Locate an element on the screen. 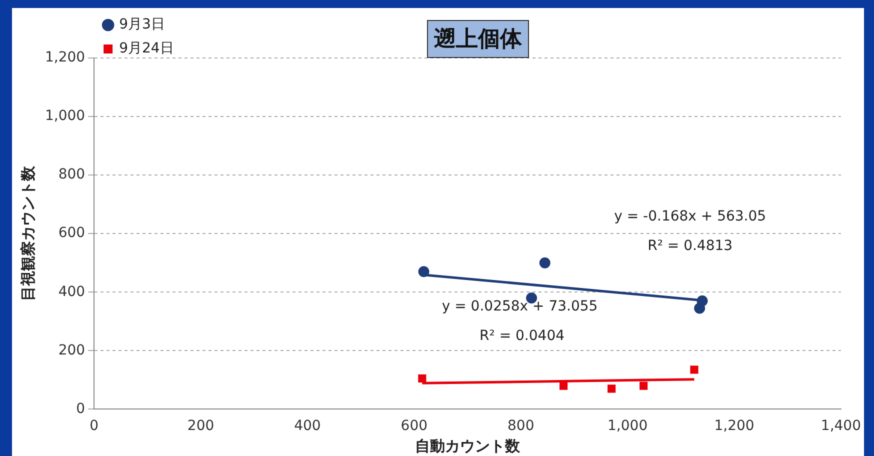  x-tick-label: 400 is located at coordinates (307, 426).